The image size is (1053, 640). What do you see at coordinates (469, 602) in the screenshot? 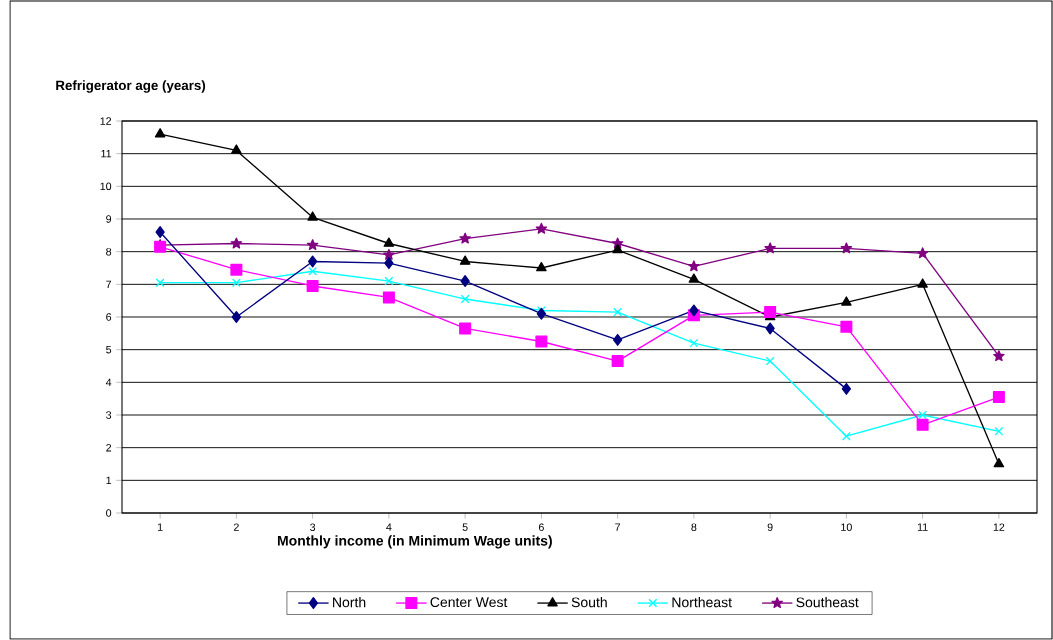
I see `legend-label: Center West` at bounding box center [469, 602].